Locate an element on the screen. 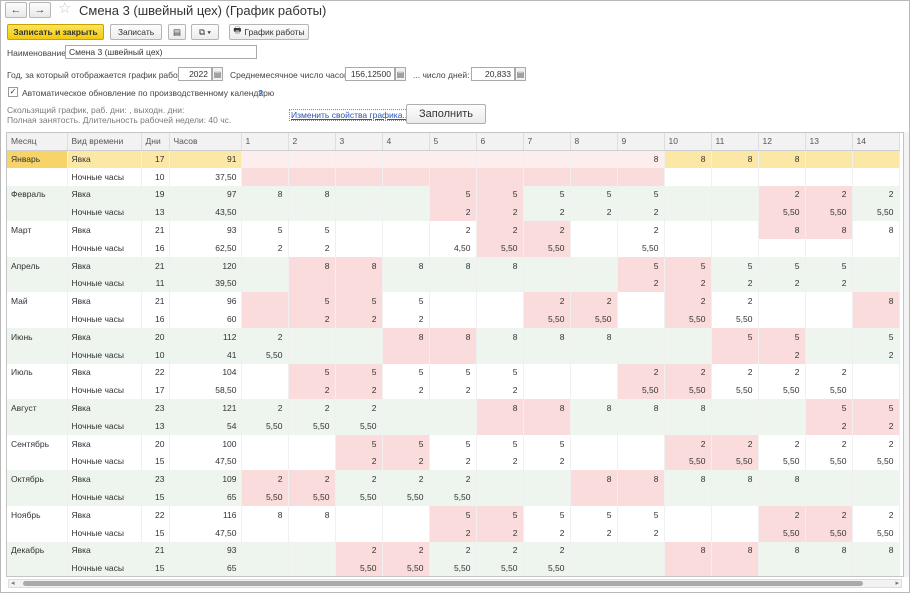  hours-cell: 97 is located at coordinates (205, 194).